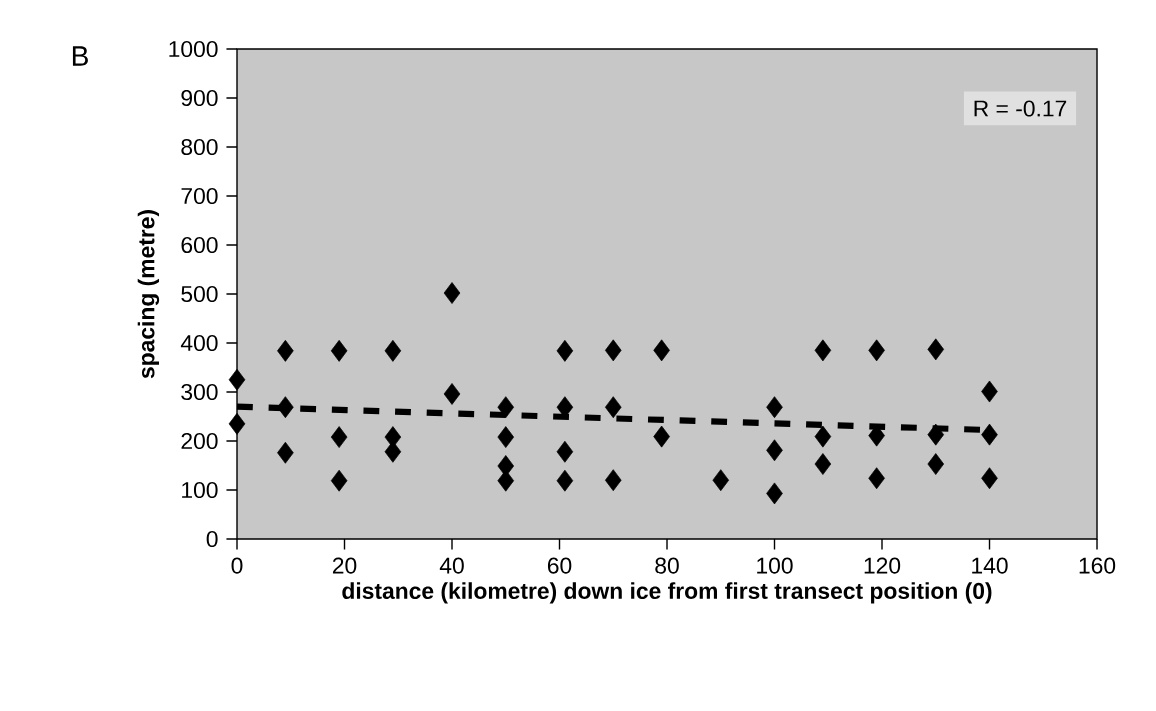 This screenshot has width=1156, height=711. What do you see at coordinates (199, 196) in the screenshot?
I see `y-tick-label: 700` at bounding box center [199, 196].